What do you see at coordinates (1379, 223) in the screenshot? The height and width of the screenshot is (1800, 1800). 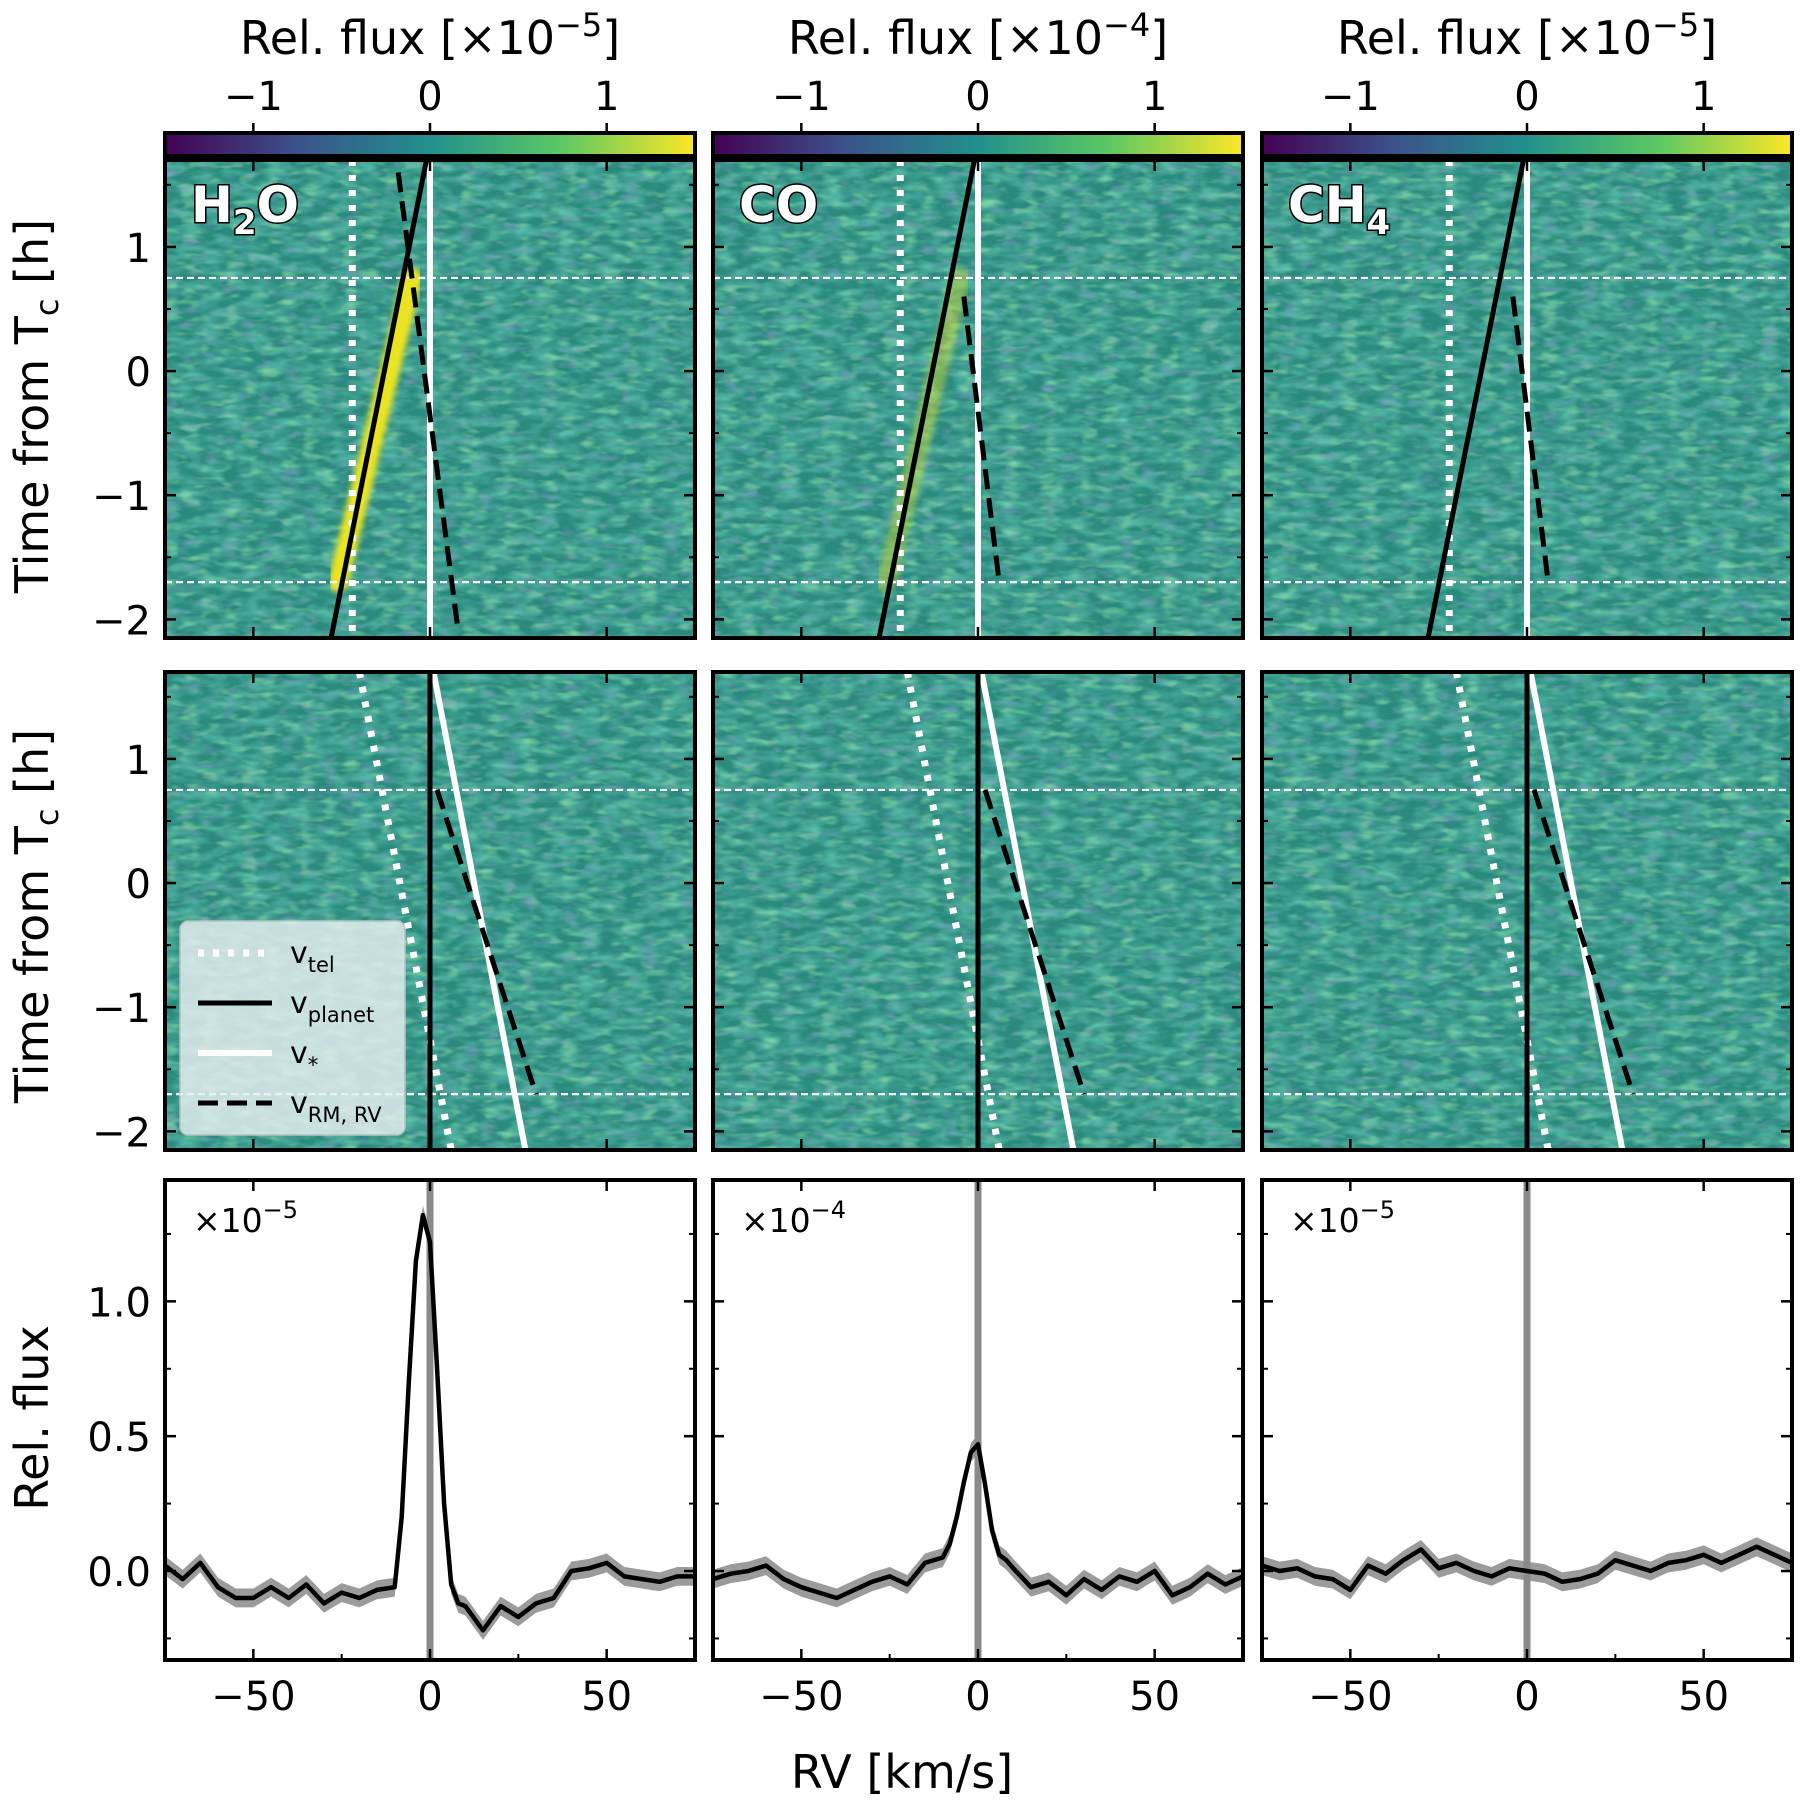 I see `species-label-sub: 4` at bounding box center [1379, 223].